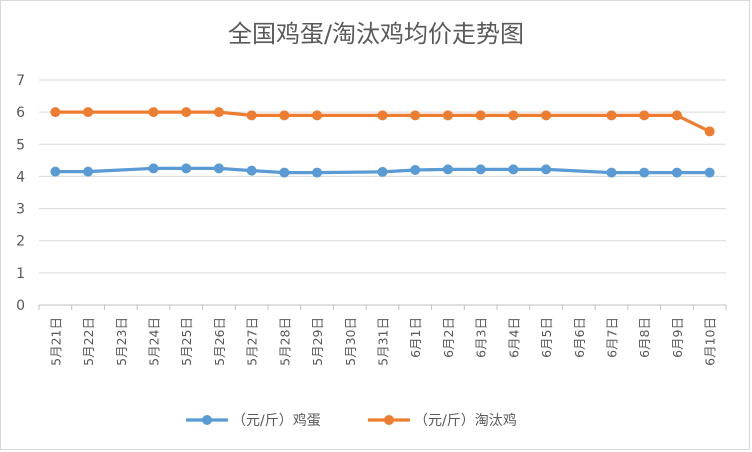  What do you see at coordinates (513, 337) in the screenshot?
I see `x-tick-label: 6月4日` at bounding box center [513, 337].